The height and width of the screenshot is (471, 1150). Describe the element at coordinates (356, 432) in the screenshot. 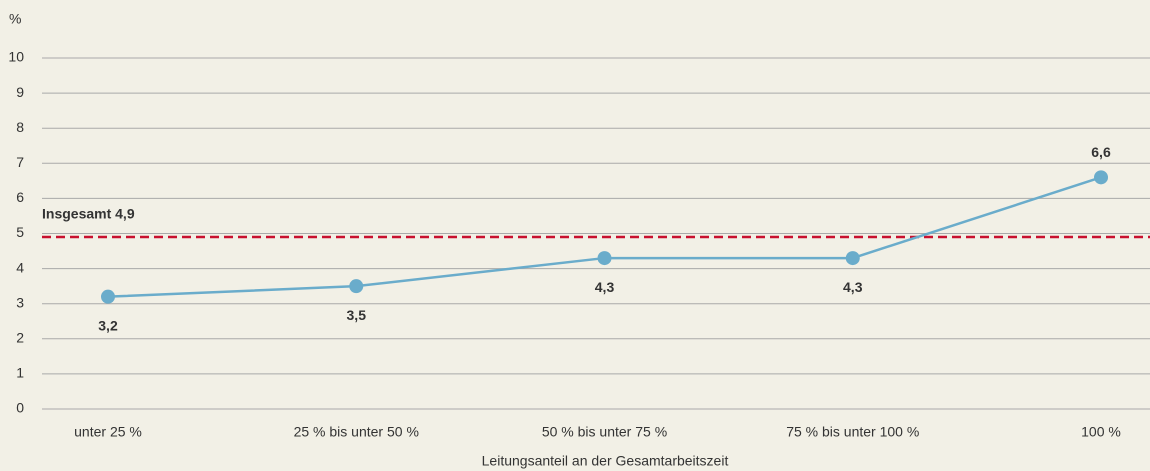

I see `x-tick-label: 25 % bis unter 50 %` at that location.